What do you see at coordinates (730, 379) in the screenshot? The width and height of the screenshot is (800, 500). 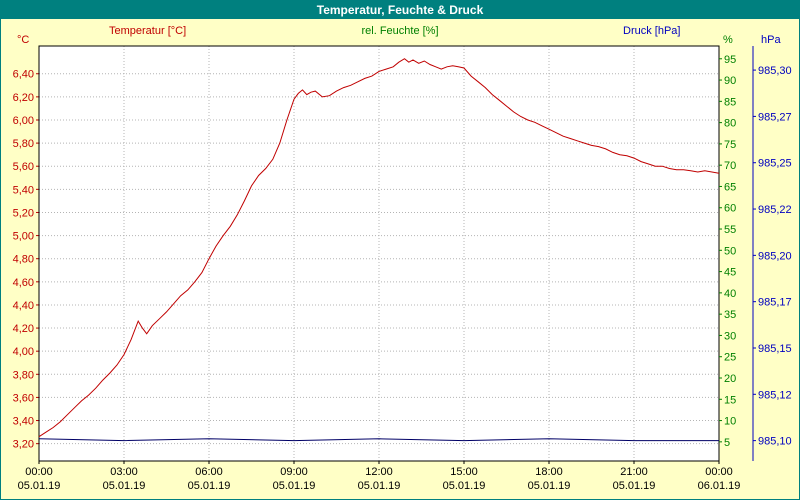 I see `svg-text: 20` at bounding box center [730, 379].